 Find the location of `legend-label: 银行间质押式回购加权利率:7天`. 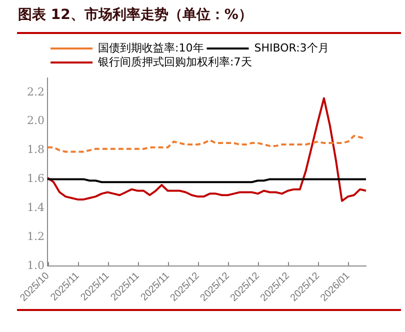

legend-label: 银行间质押式回购加权利率:7天 is located at coordinates (174, 61).